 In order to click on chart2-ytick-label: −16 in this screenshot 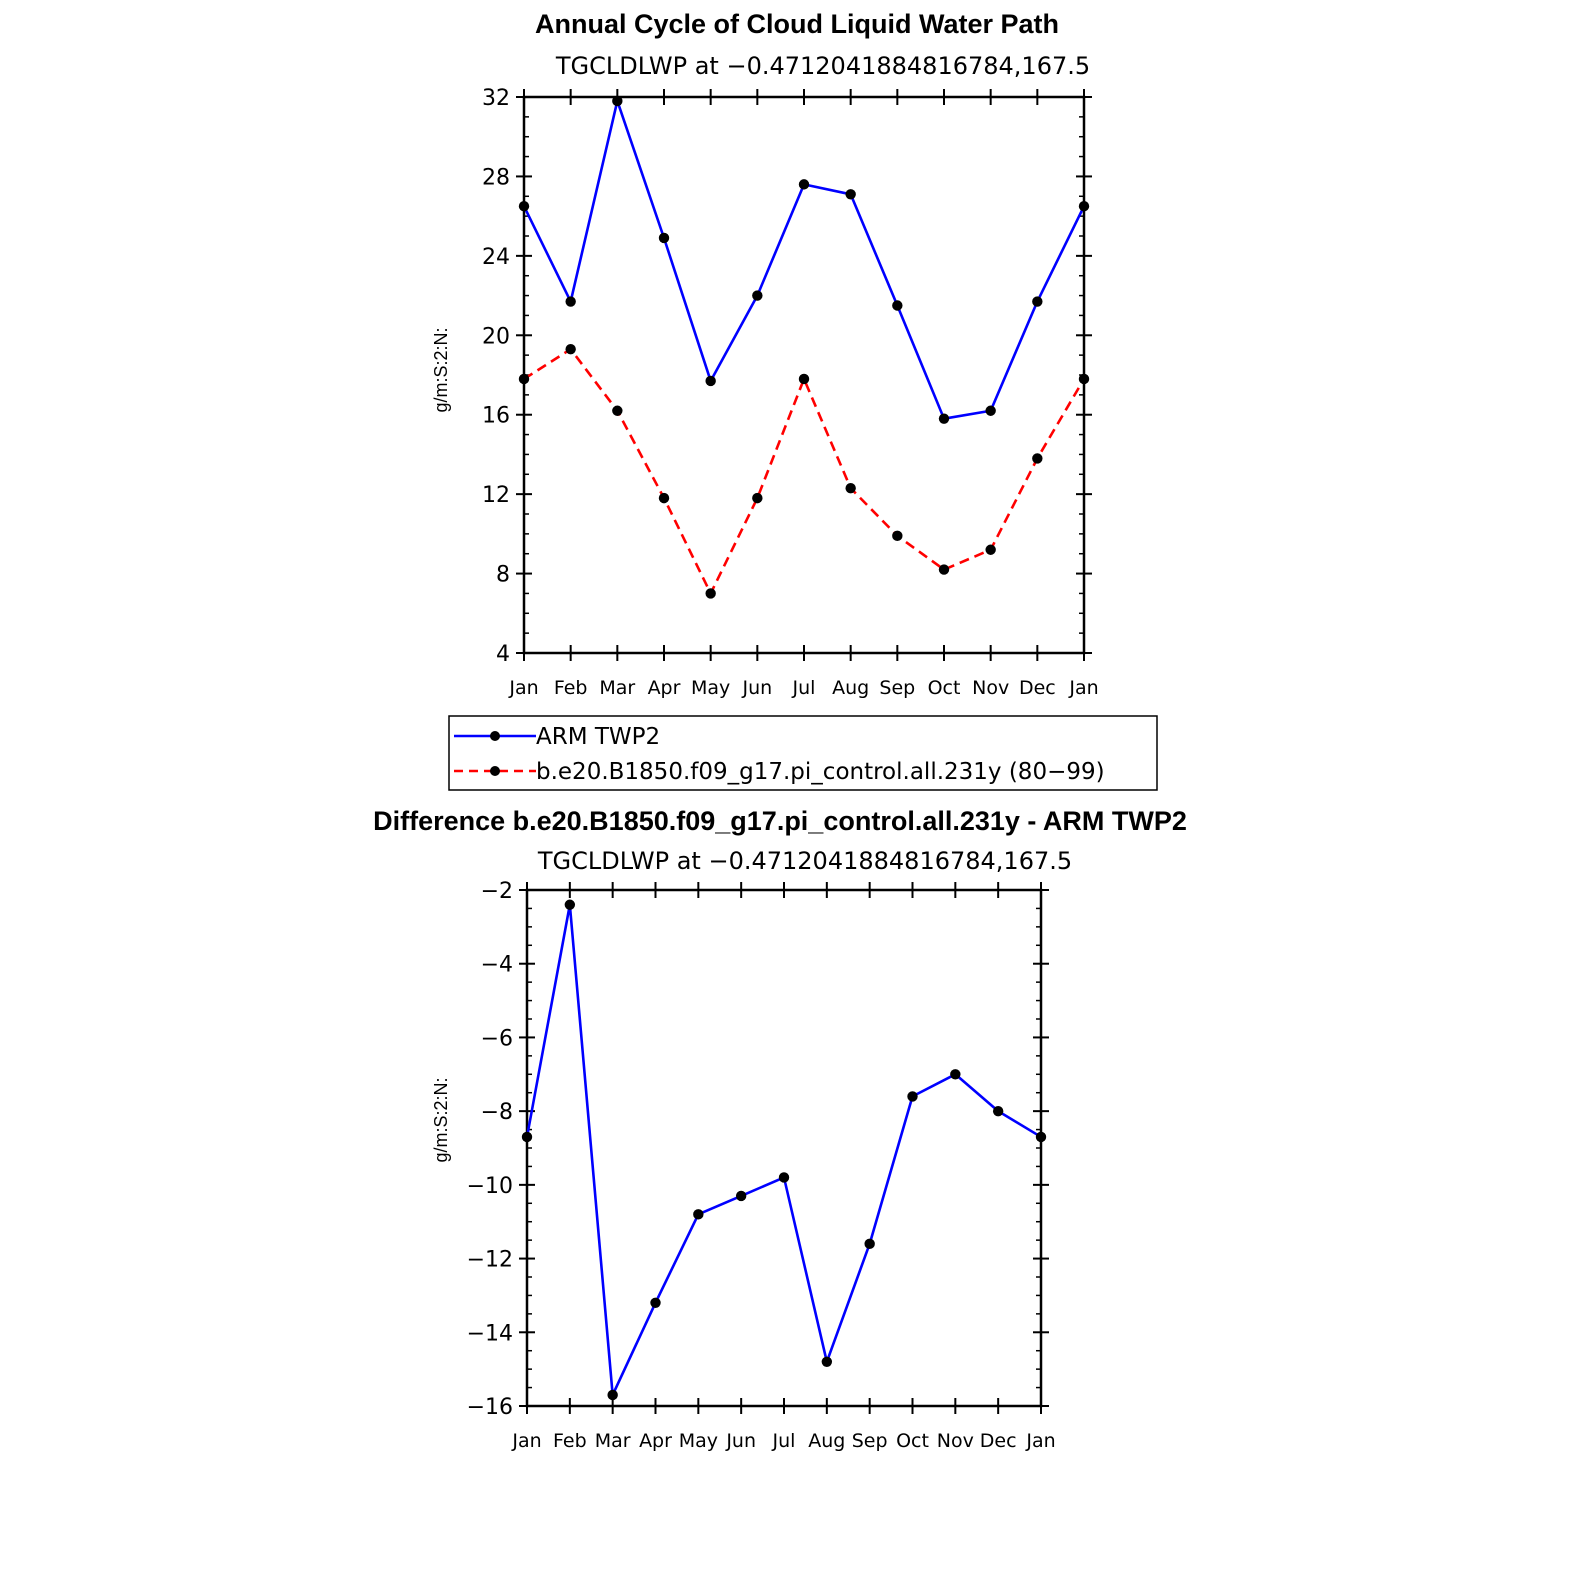, I will do `click(490, 1407)`.